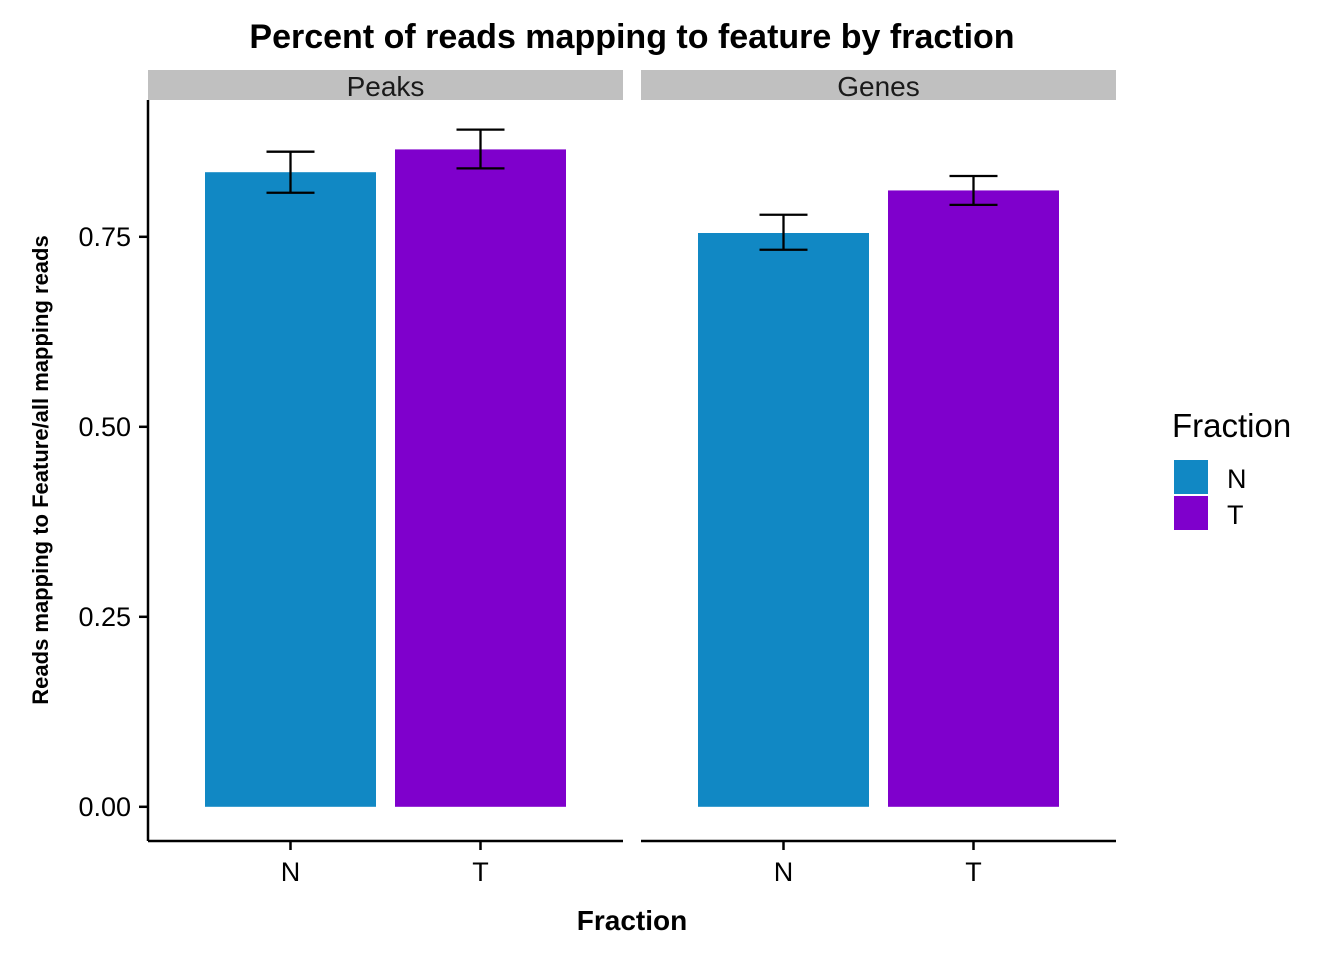 This screenshot has height=965, width=1344. What do you see at coordinates (1231, 425) in the screenshot?
I see `legend-title: Fraction` at bounding box center [1231, 425].